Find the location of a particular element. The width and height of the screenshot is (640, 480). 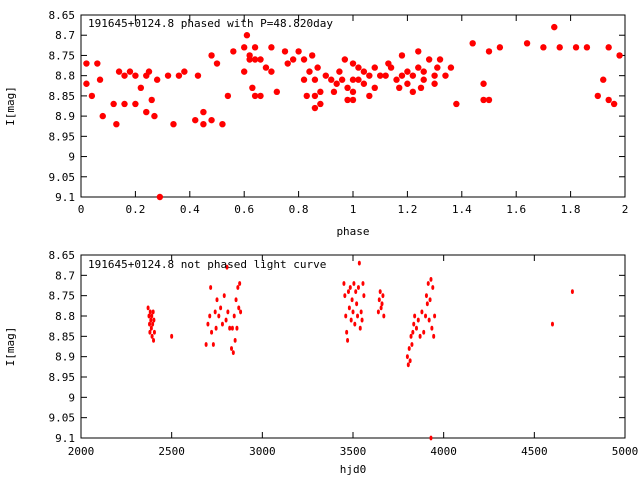

x-tick-label: 1 is located at coordinates (353, 209).